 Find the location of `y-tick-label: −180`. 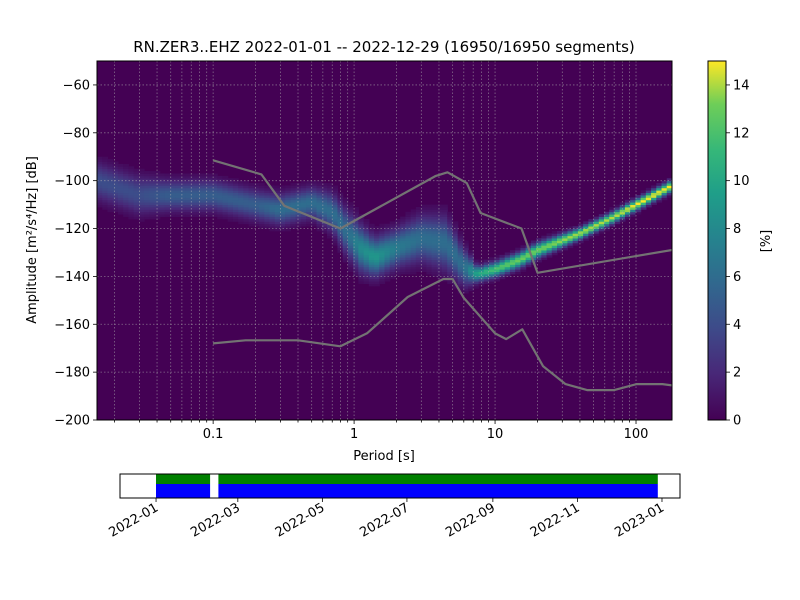

y-tick-label: −180 is located at coordinates (72, 373).